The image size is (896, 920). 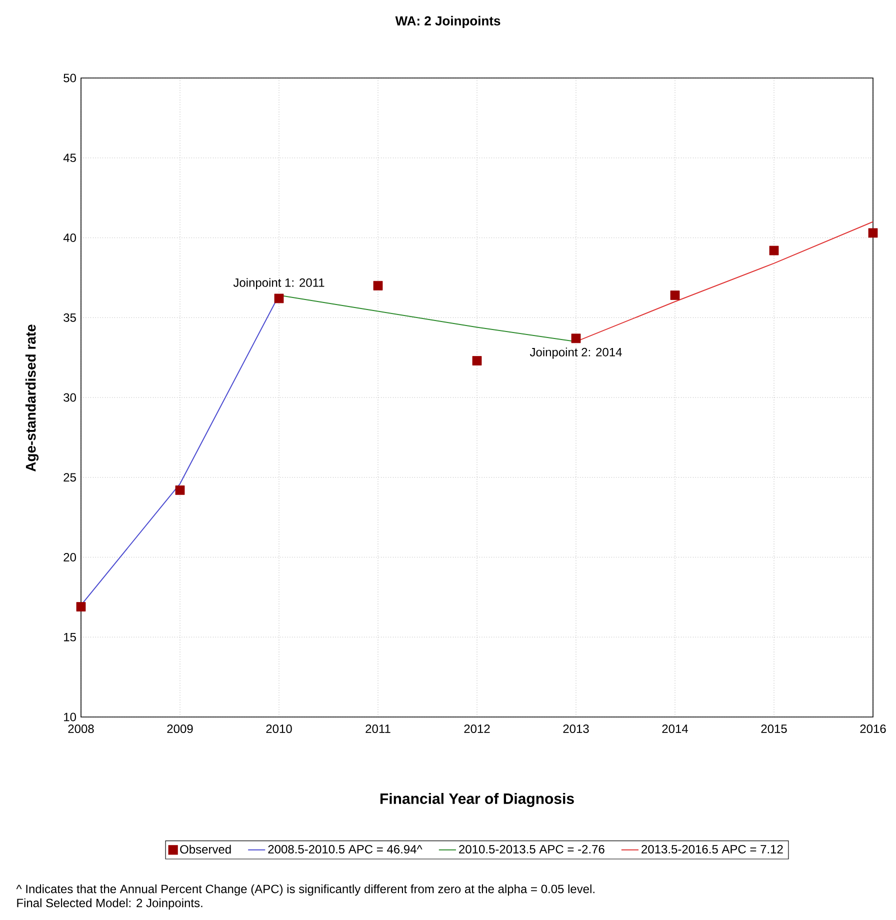 What do you see at coordinates (205, 849) in the screenshot?
I see `legend-label: Observed` at bounding box center [205, 849].